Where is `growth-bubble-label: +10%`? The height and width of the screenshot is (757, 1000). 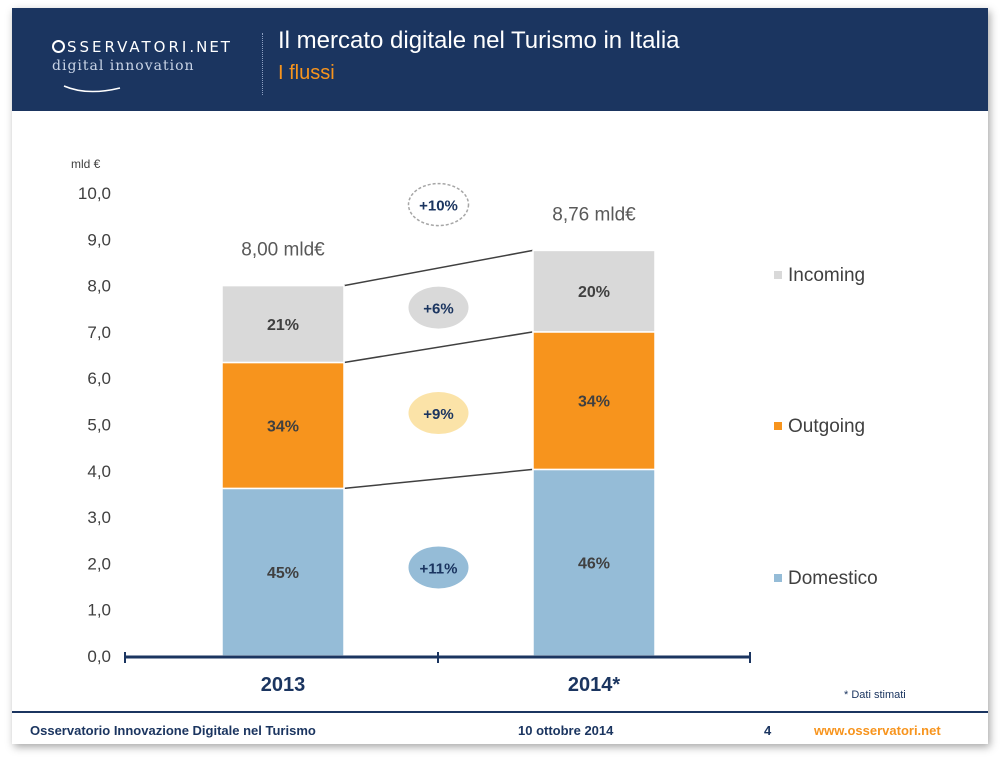 growth-bubble-label: +10% is located at coordinates (438, 206).